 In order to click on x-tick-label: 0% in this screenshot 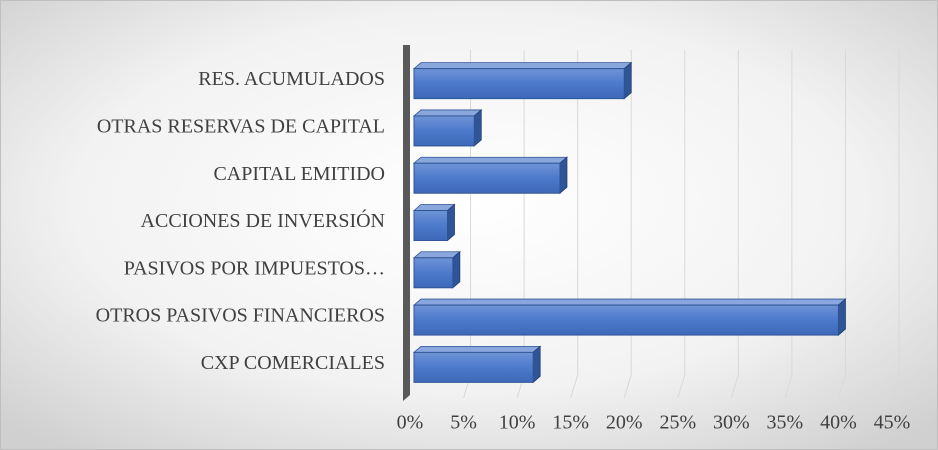, I will do `click(410, 423)`.